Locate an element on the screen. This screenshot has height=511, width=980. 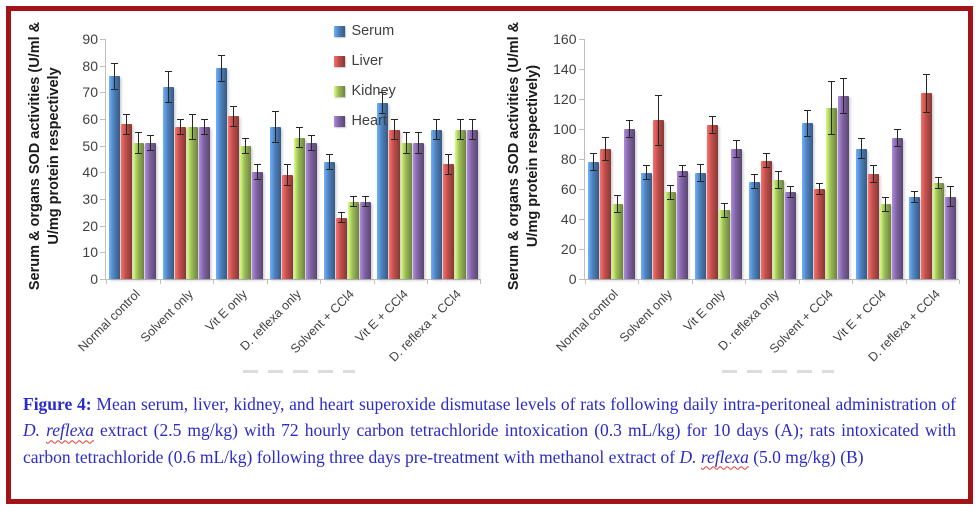
x-category-label: Solvent + CCl4 is located at coordinates (322, 322).